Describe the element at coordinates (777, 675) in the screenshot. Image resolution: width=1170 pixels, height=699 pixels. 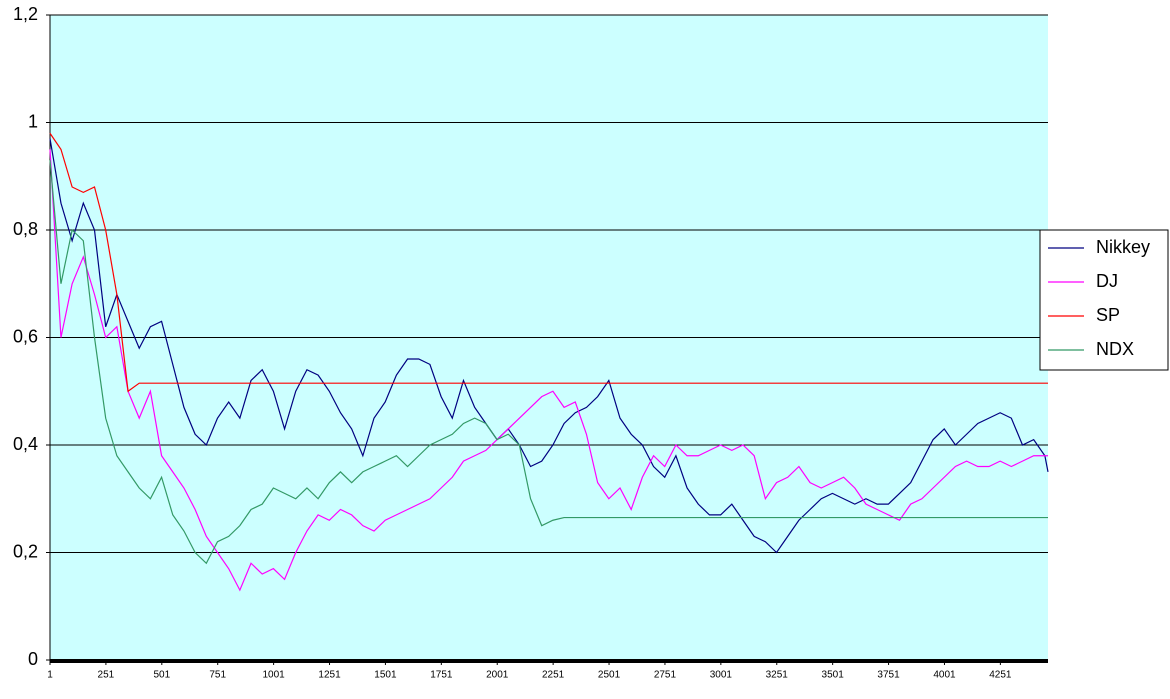
I see `x-tick-label: 3251` at that location.